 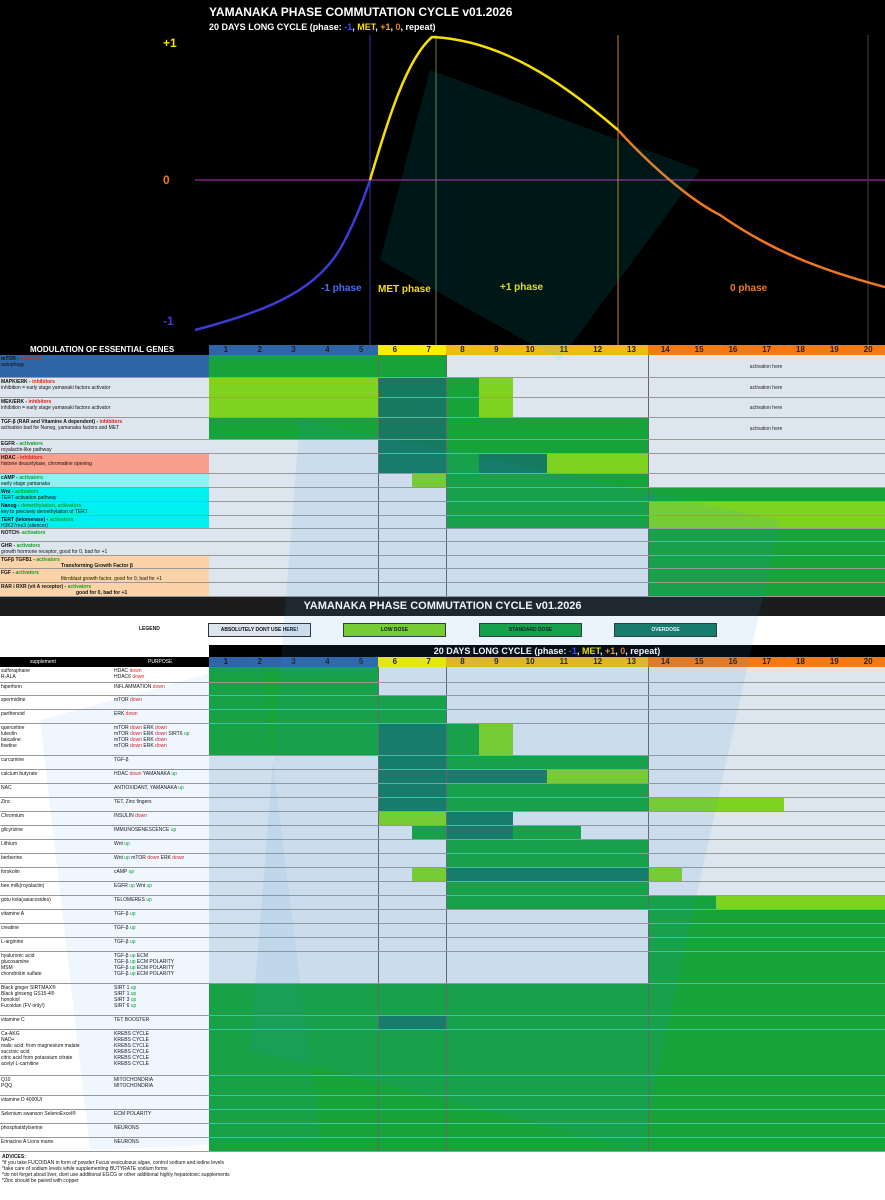 I want to click on purpose-line: Wnt up, so click(x=161, y=844).